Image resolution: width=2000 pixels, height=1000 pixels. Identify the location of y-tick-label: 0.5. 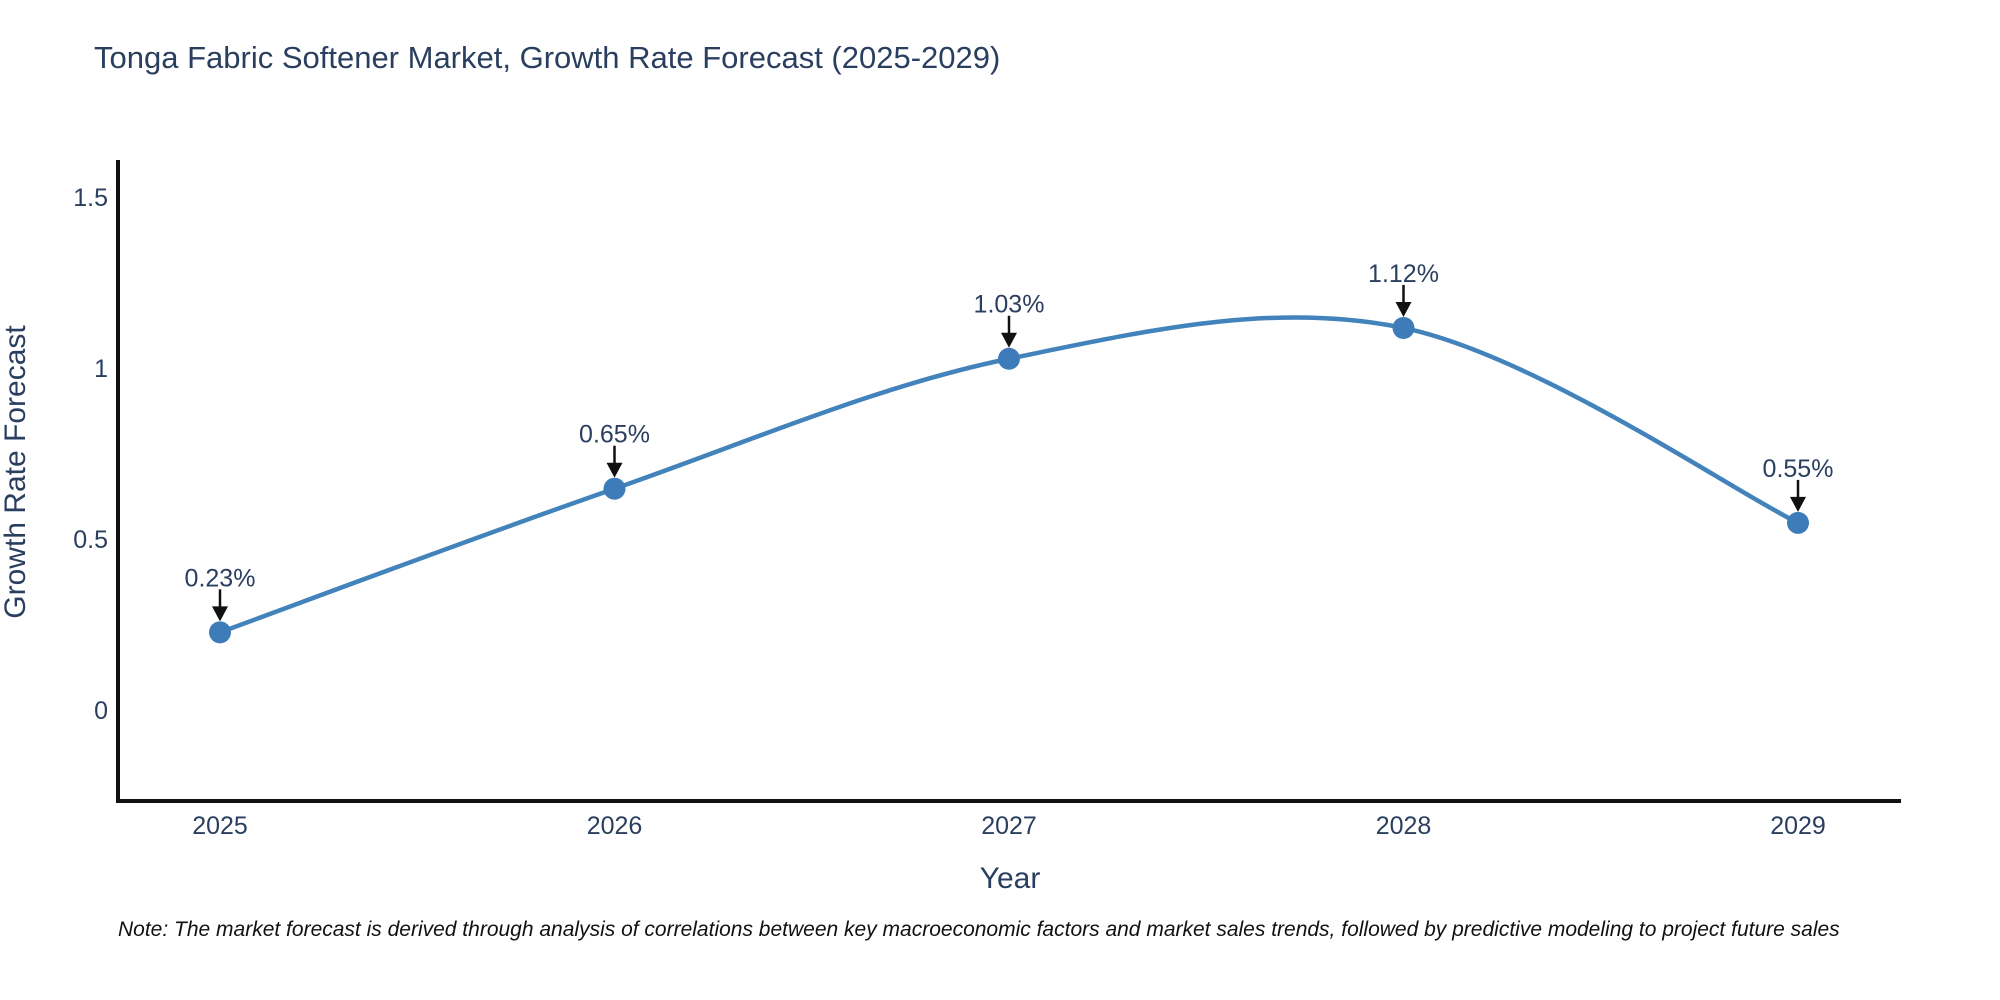
(90, 540).